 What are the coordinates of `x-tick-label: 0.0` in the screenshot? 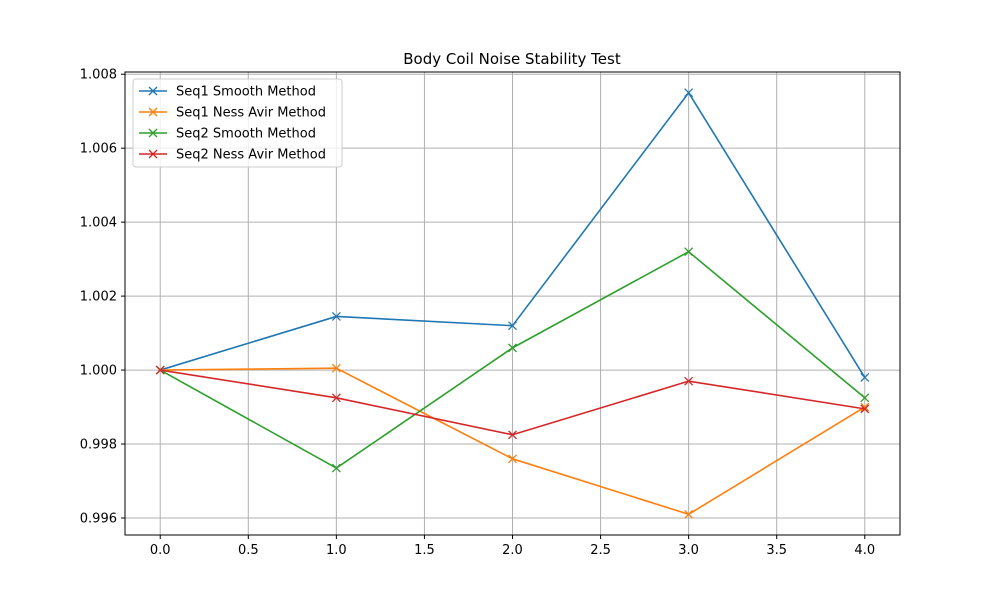 It's located at (160, 550).